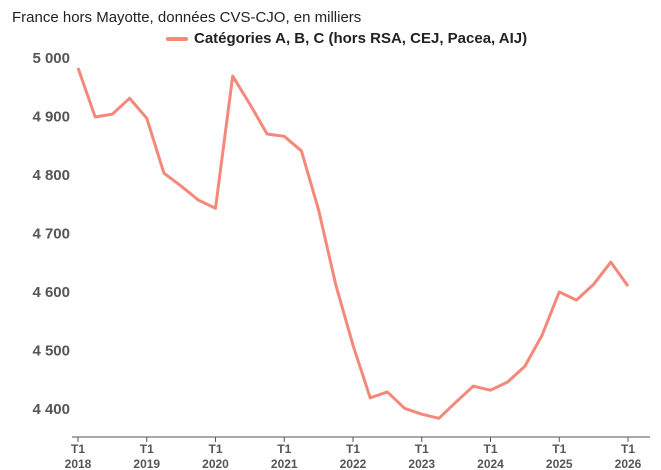  What do you see at coordinates (284, 456) in the screenshot?
I see `x-tick-label: T1 2021` at bounding box center [284, 456].